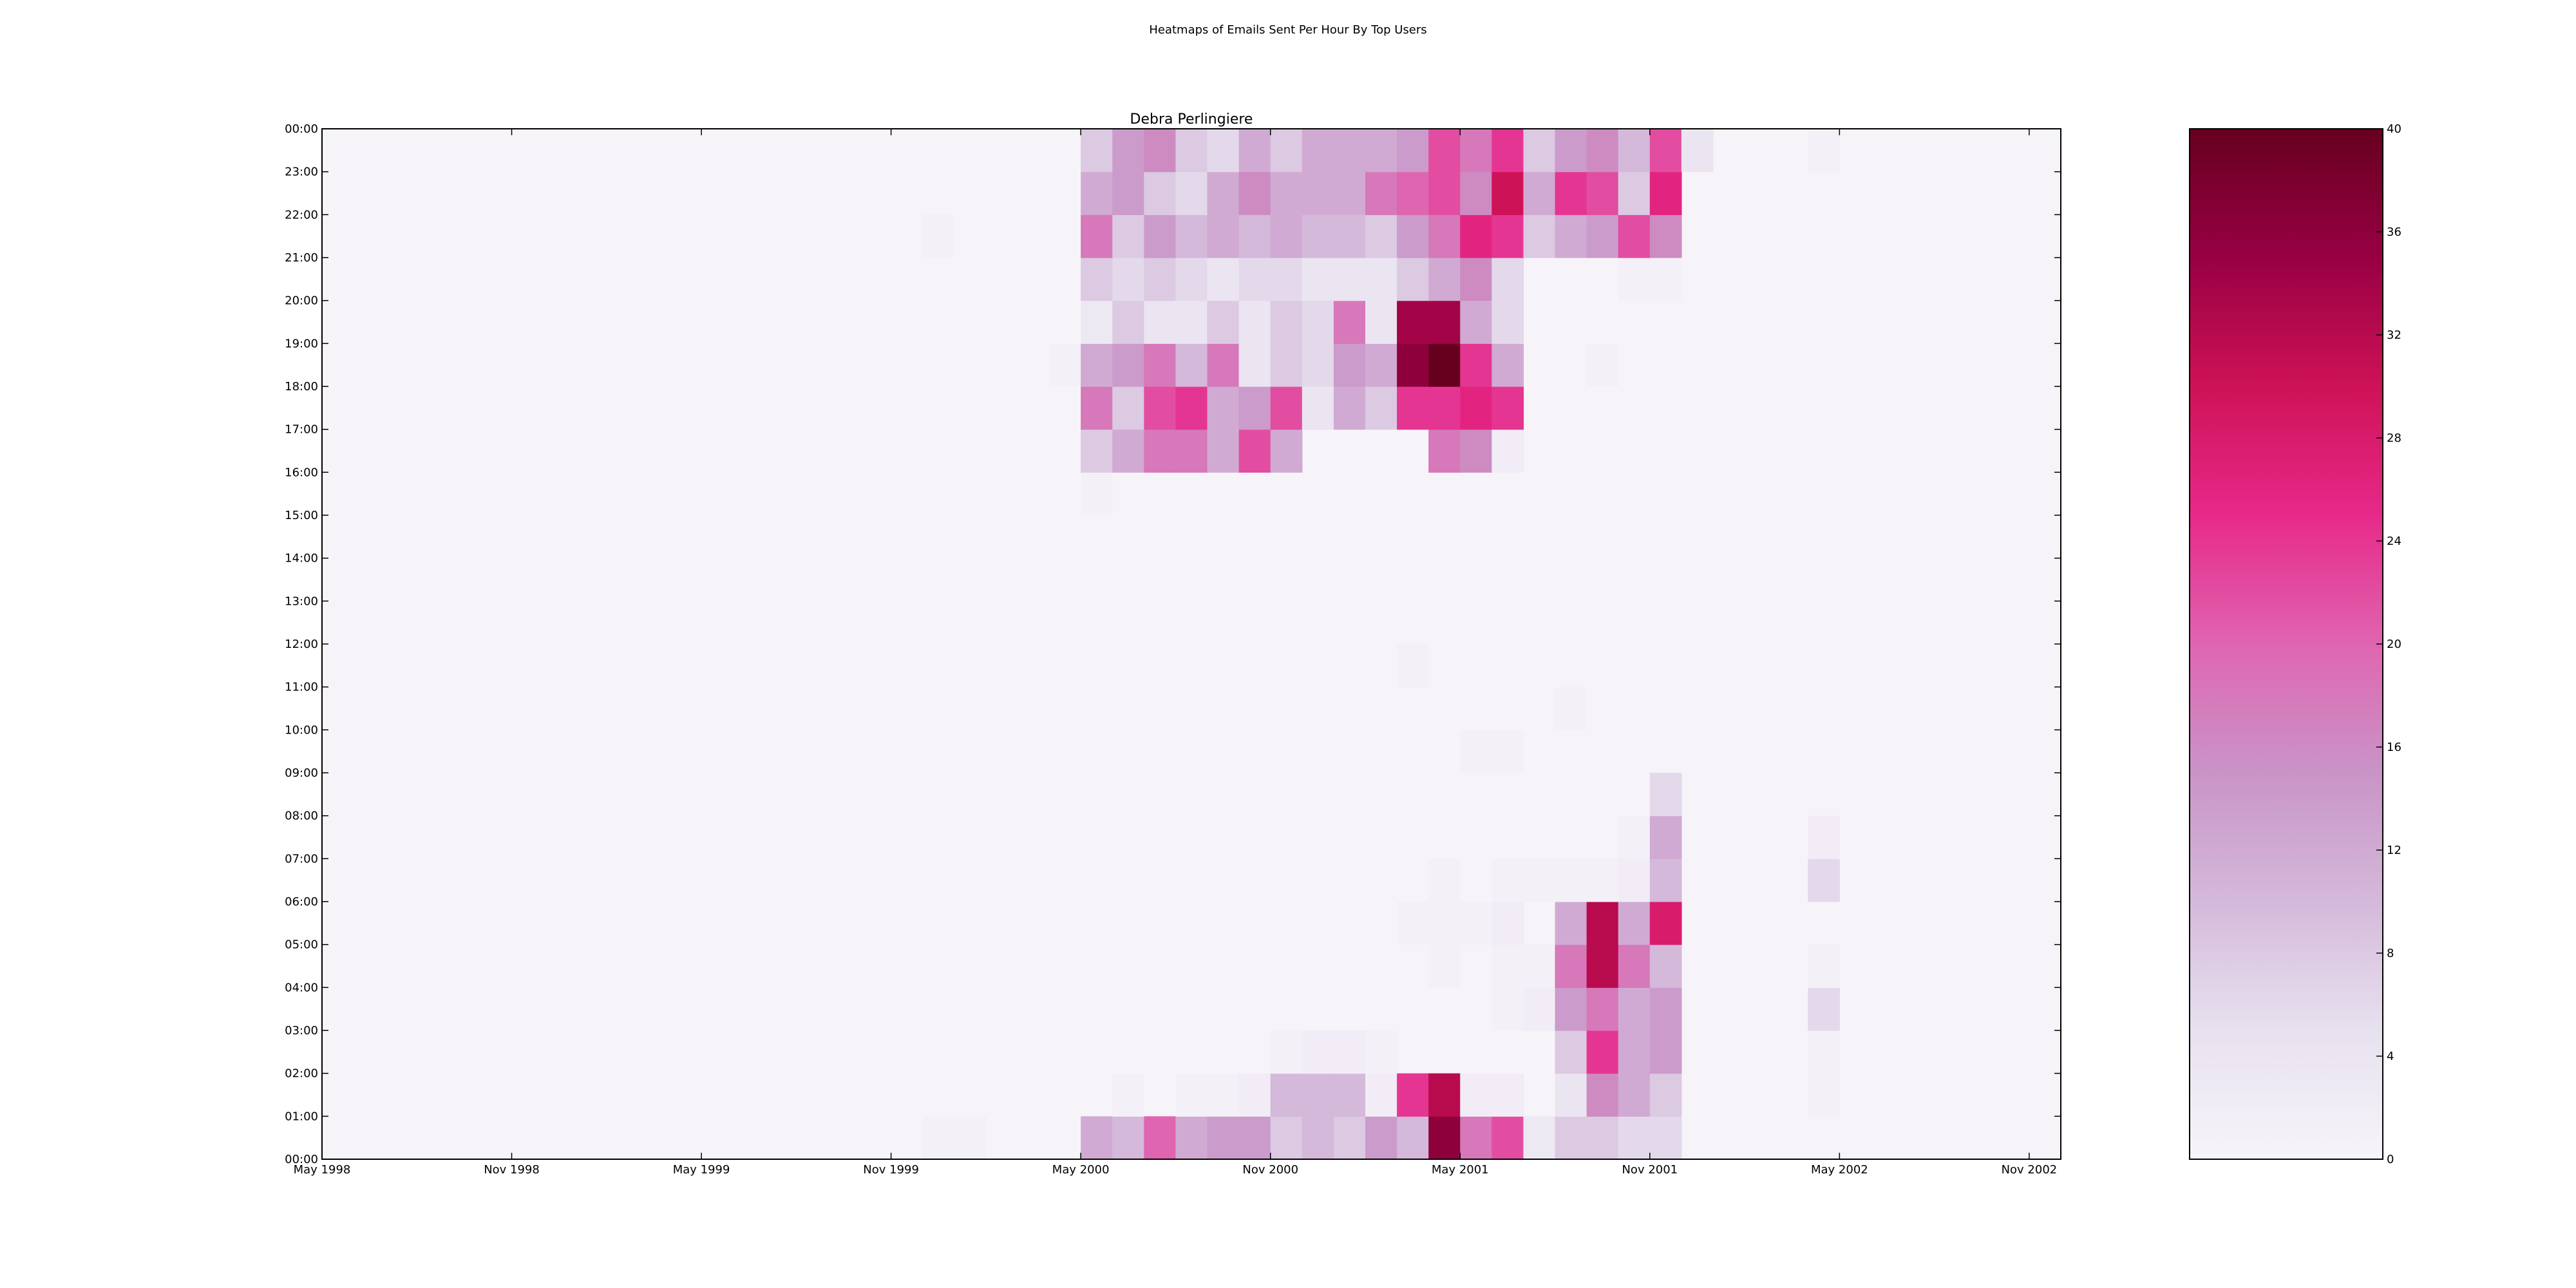 This screenshot has width=2576, height=1288. What do you see at coordinates (1191, 120) in the screenshot?
I see `heatmap-title: Debra Perlingiere` at bounding box center [1191, 120].